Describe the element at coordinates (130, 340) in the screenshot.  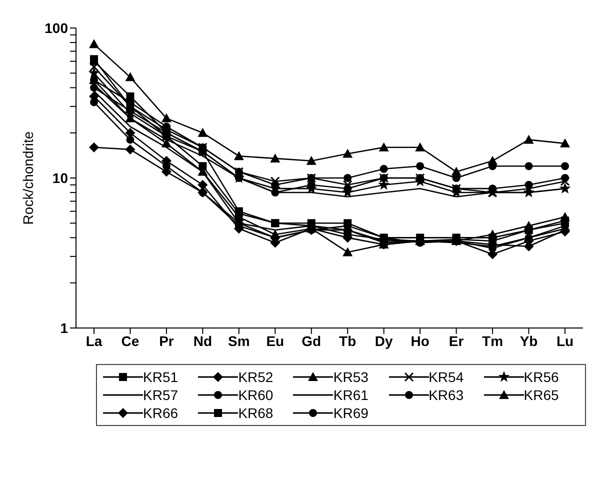
I see `x-tick-label: Ce` at that location.